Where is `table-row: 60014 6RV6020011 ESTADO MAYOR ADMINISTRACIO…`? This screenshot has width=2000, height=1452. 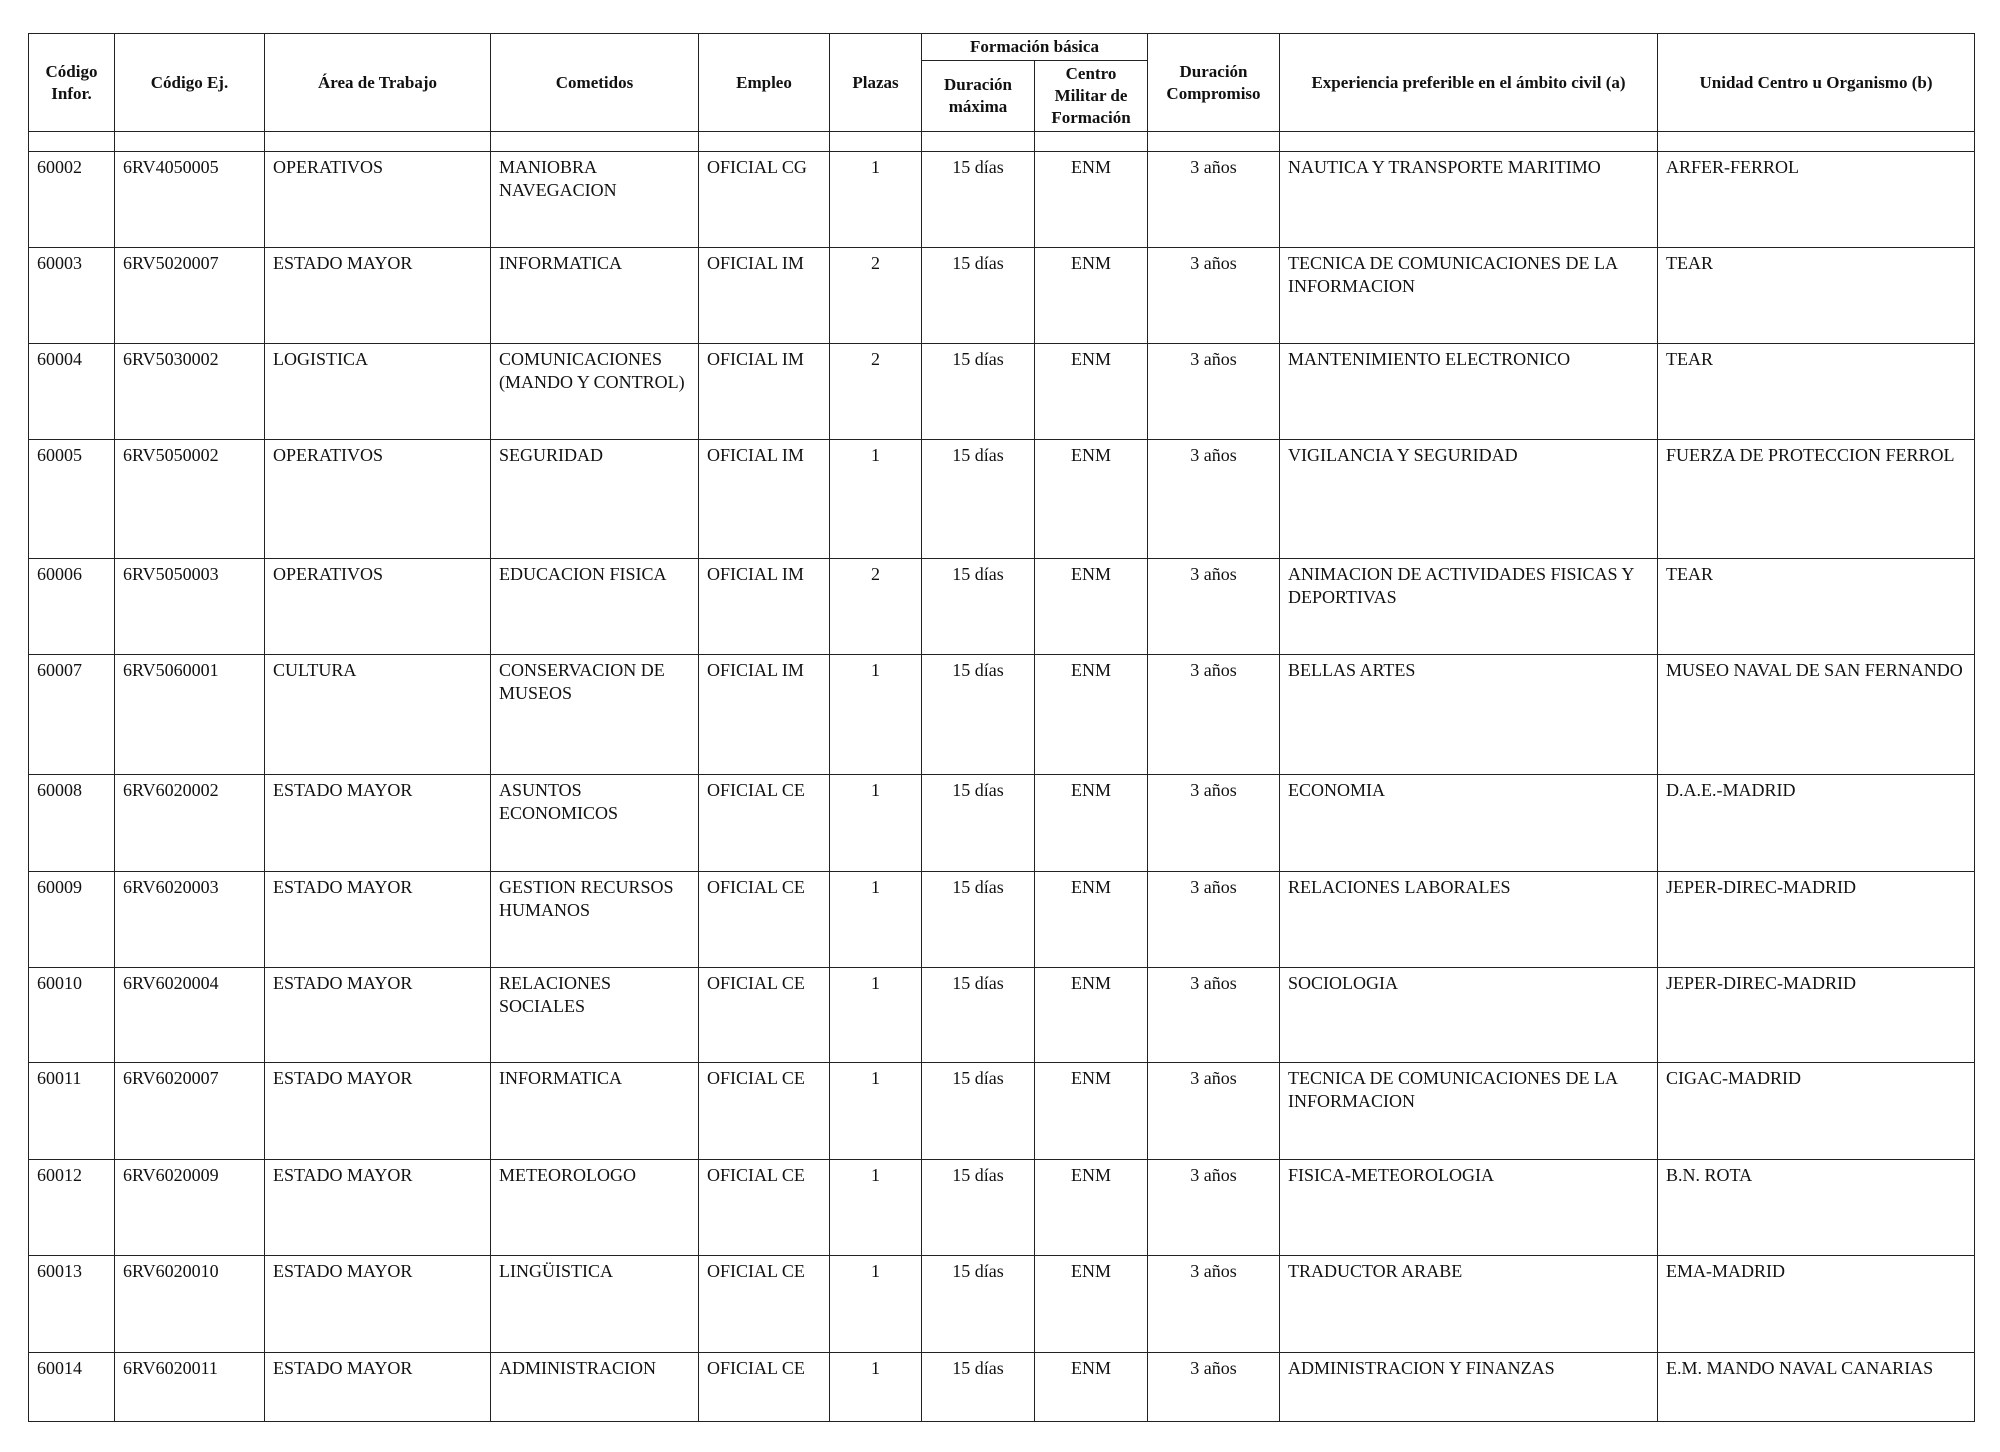
table-row: 60014 6RV6020011 ESTADO MAYOR ADMINISTRACIO… is located at coordinates (1001, 1387).